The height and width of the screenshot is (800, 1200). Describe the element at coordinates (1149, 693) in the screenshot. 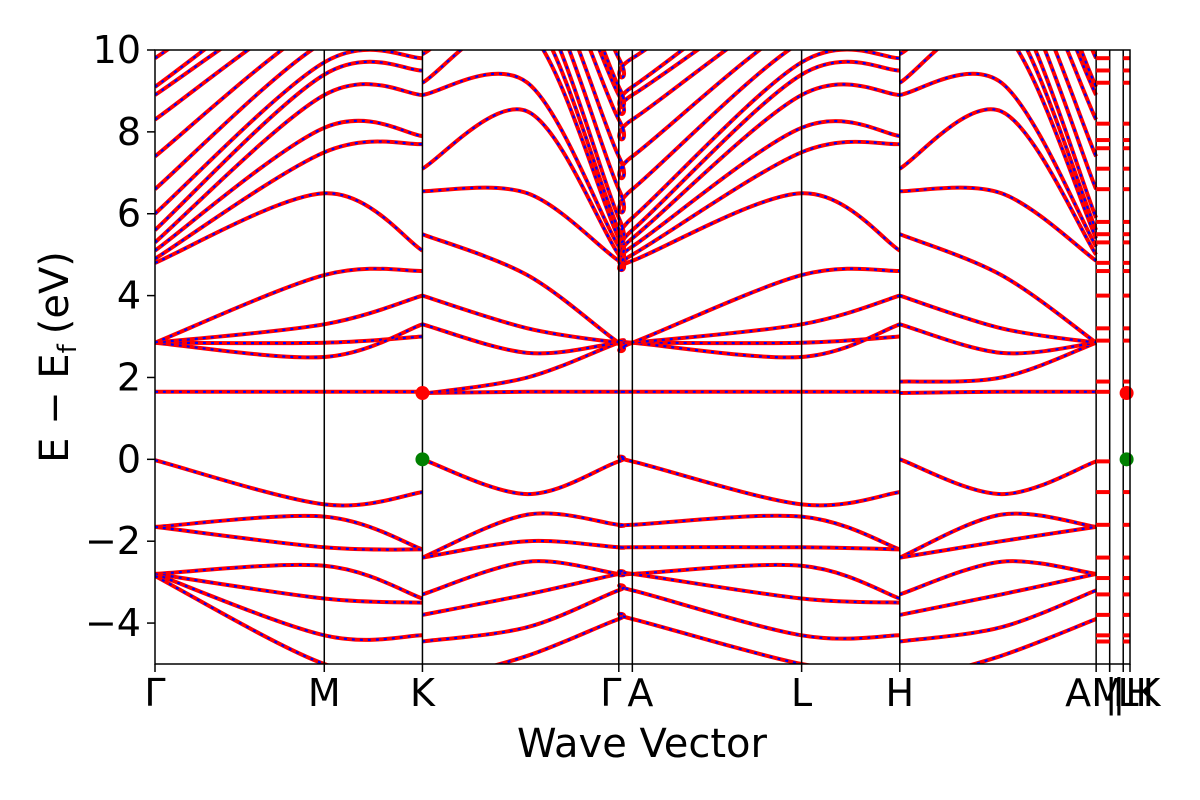

I see `x-tick-label: K` at that location.